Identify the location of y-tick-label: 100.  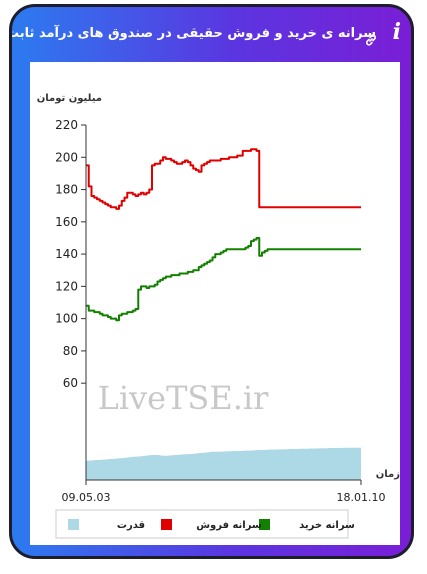
(66, 319).